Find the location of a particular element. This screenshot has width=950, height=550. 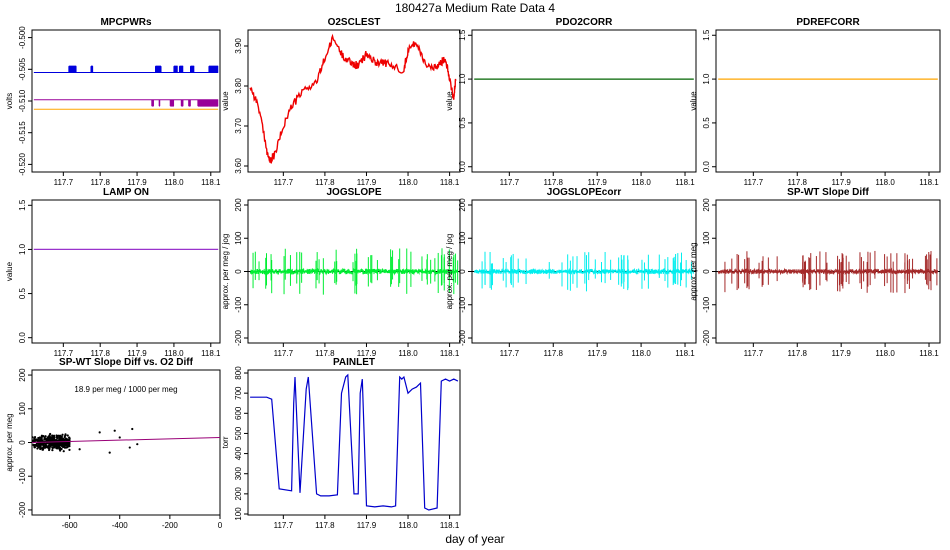

fit-annotation: 18.9 per meg / 1000 per meg is located at coordinates (125, 389).